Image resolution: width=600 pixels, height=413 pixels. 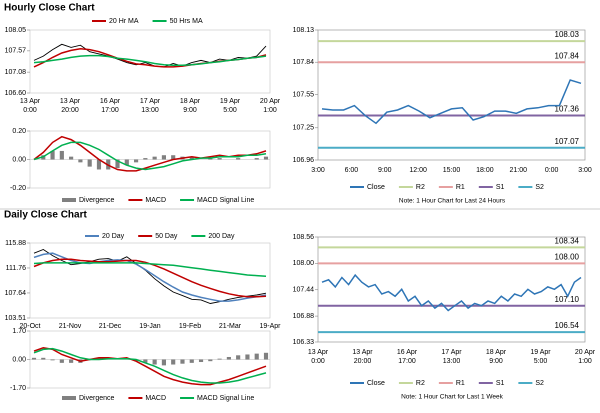 I want to click on level-label: 107.10, so click(x=567, y=299).